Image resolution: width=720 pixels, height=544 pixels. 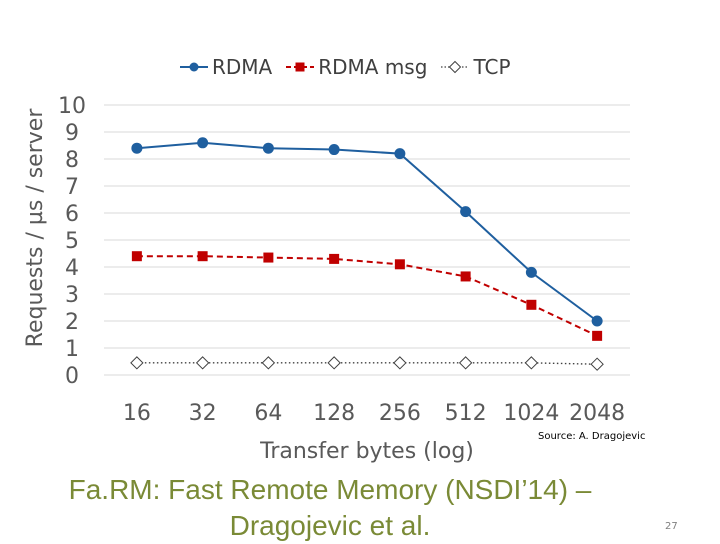 What do you see at coordinates (492, 67) in the screenshot?
I see `legend-label: TCP` at bounding box center [492, 67].